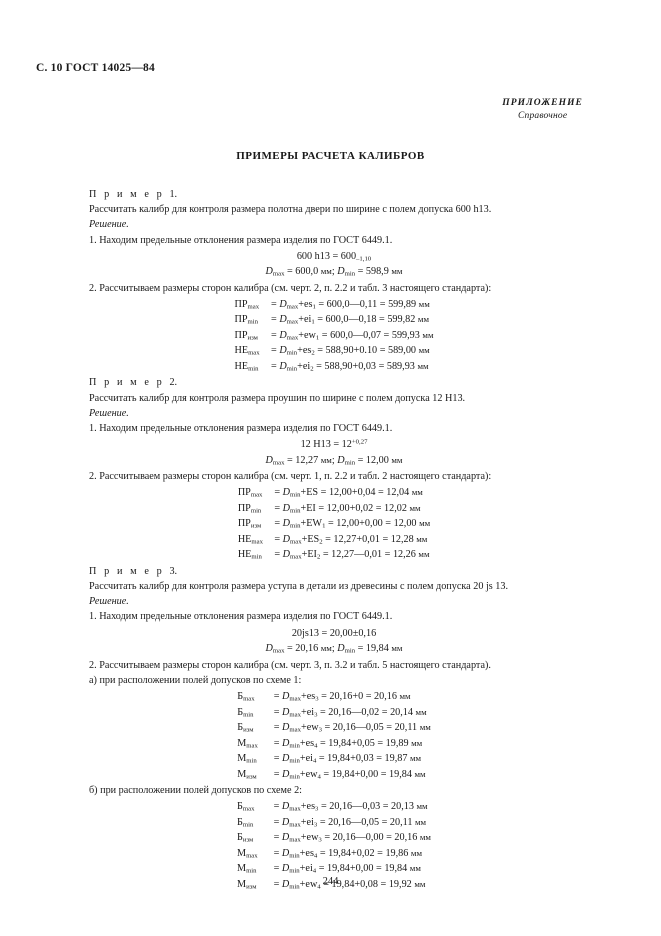 Image resolution: width=661 pixels, height=936 pixels. I want to click on formula-lhs: Бизм, so click(245, 728).